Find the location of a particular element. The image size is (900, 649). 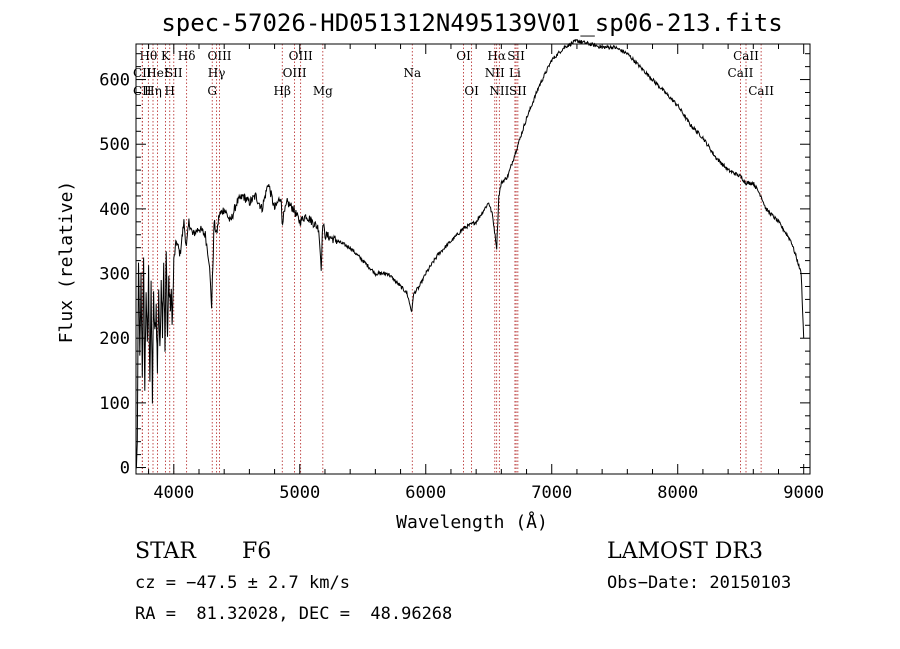

spectral-line-label: Li is located at coordinates (515, 73).